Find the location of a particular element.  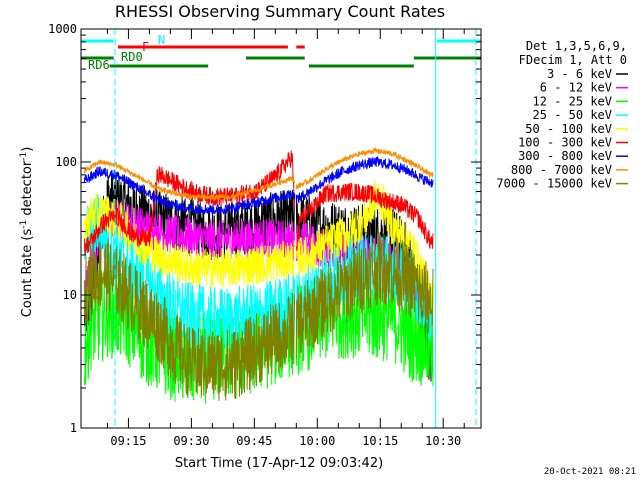

x-axis-label: Start Time (17-Apr-12 09:03:42) is located at coordinates (279, 463).